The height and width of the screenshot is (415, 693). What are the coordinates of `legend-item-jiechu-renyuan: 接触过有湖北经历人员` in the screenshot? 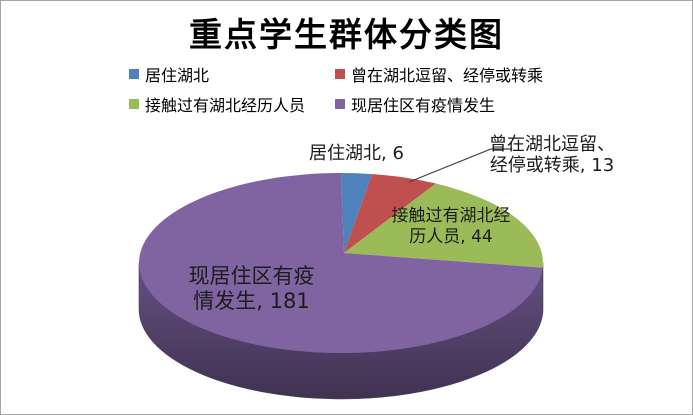 It's located at (217, 104).